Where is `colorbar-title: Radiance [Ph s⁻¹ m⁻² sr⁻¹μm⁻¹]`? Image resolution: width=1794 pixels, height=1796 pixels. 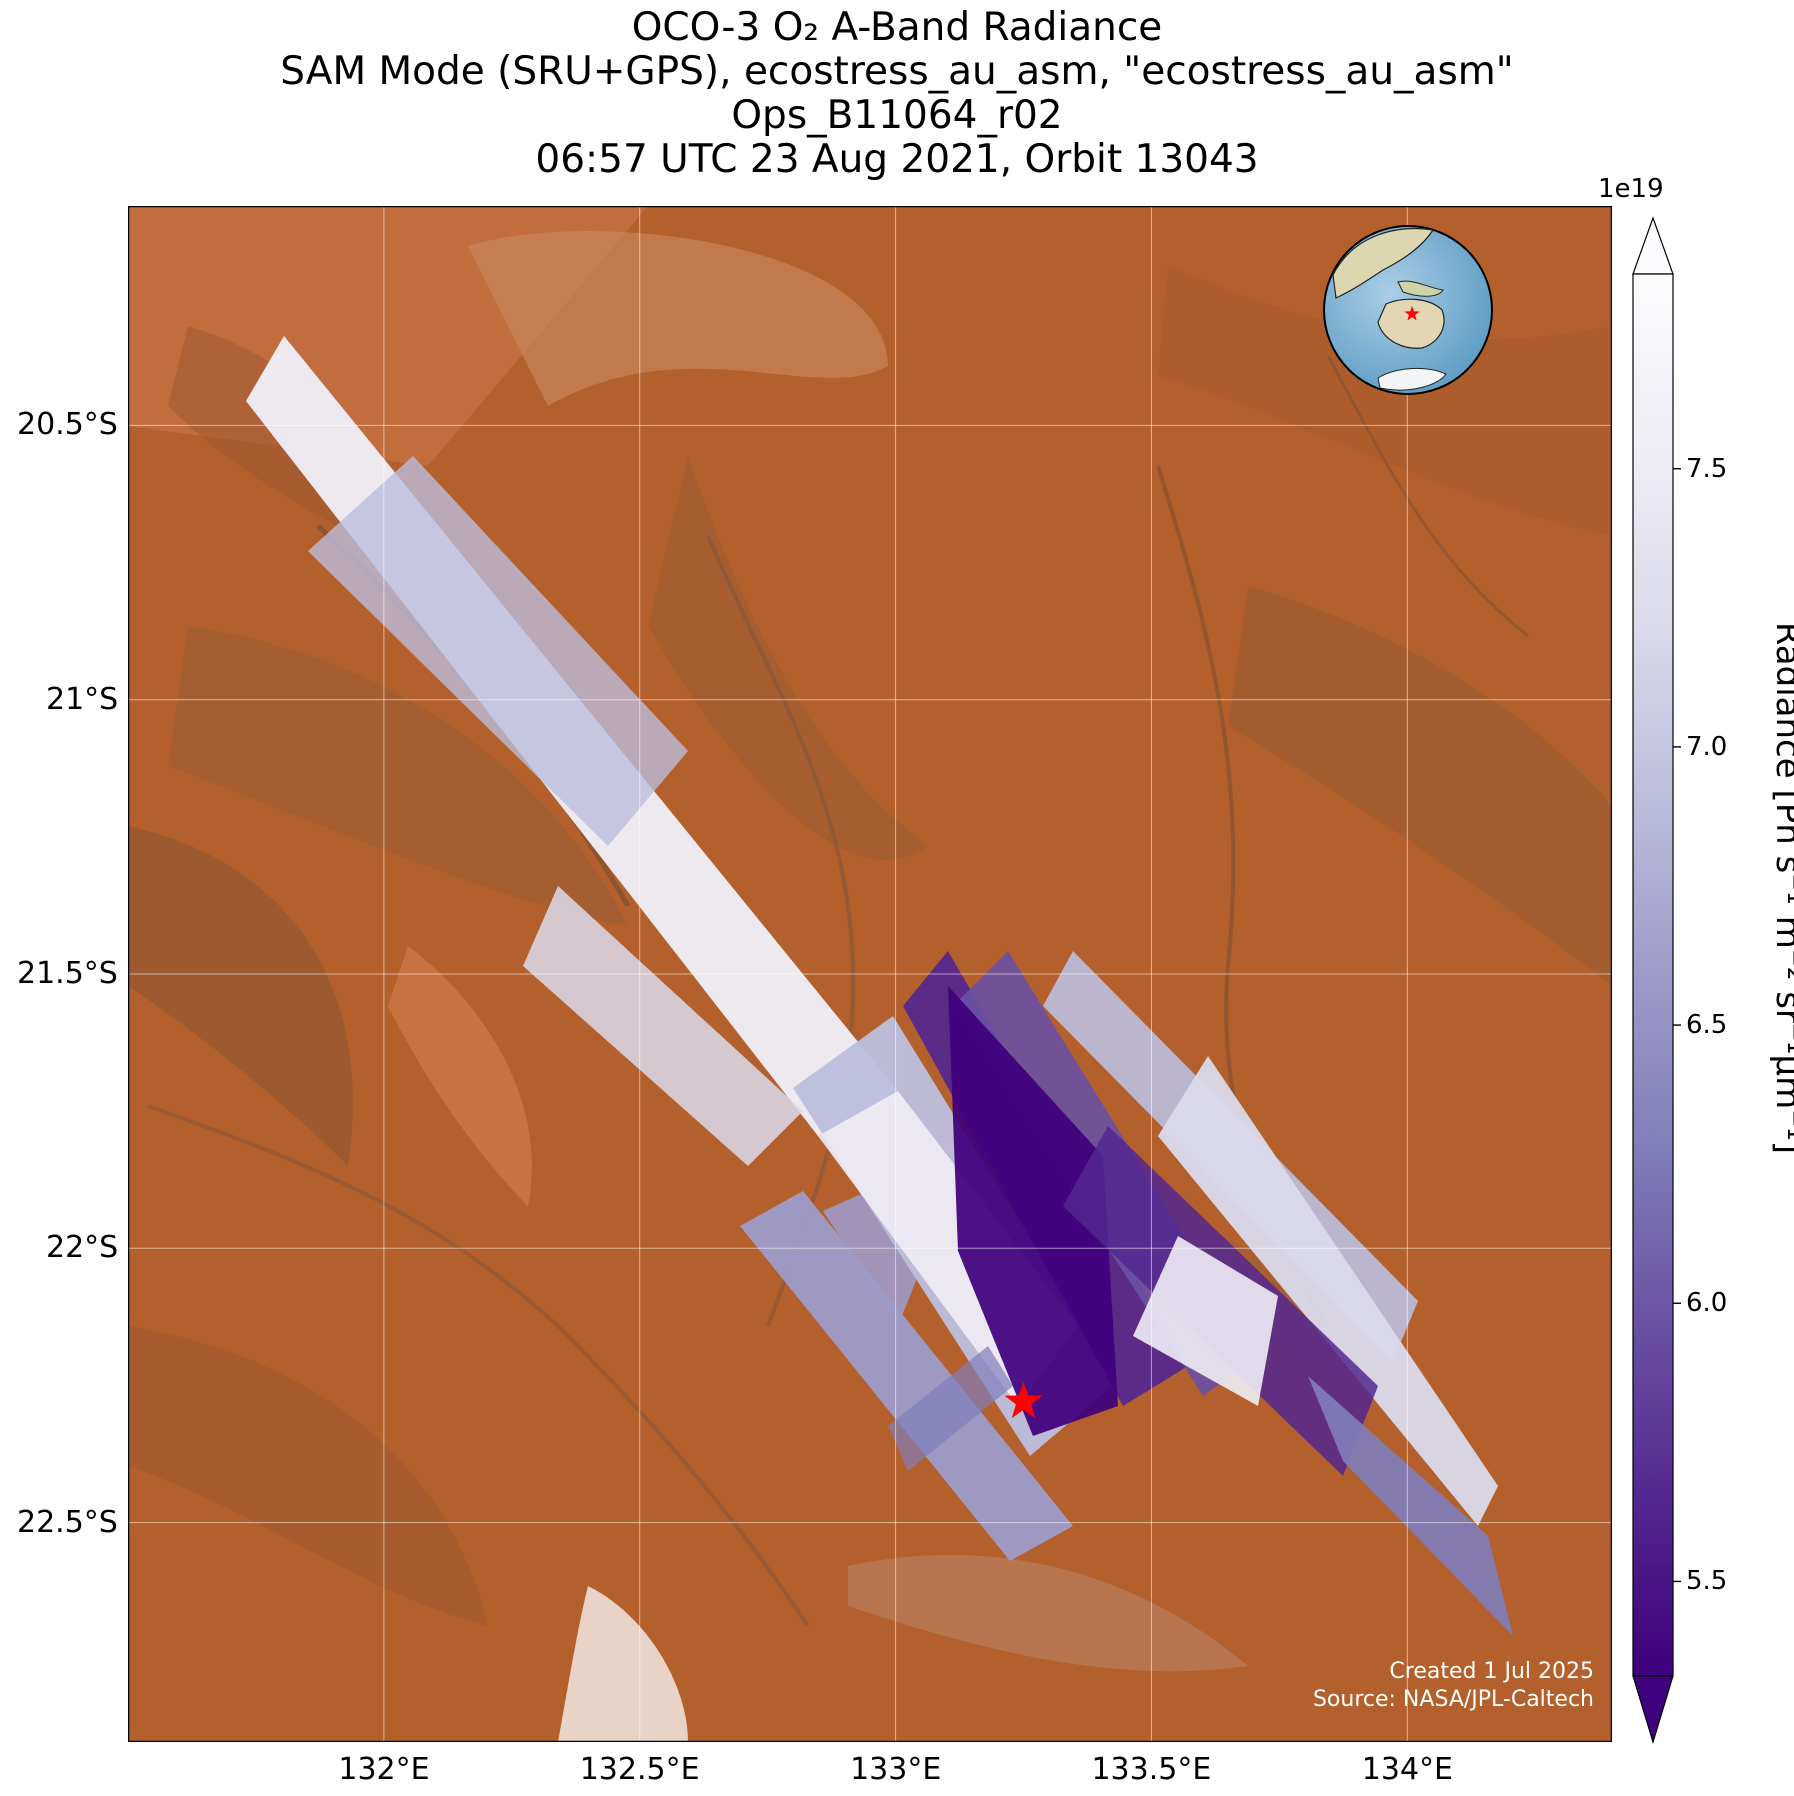 colorbar-title: Radiance [Ph s⁻¹ m⁻² sr⁻¹μm⁻¹] is located at coordinates (1781, 888).